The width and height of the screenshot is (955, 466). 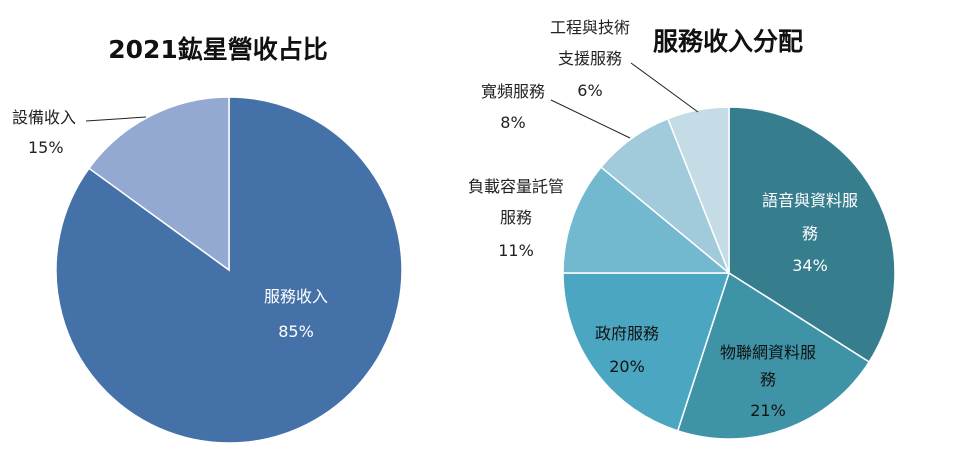 I want to click on slice-value-broadband: 8%, so click(x=512, y=122).